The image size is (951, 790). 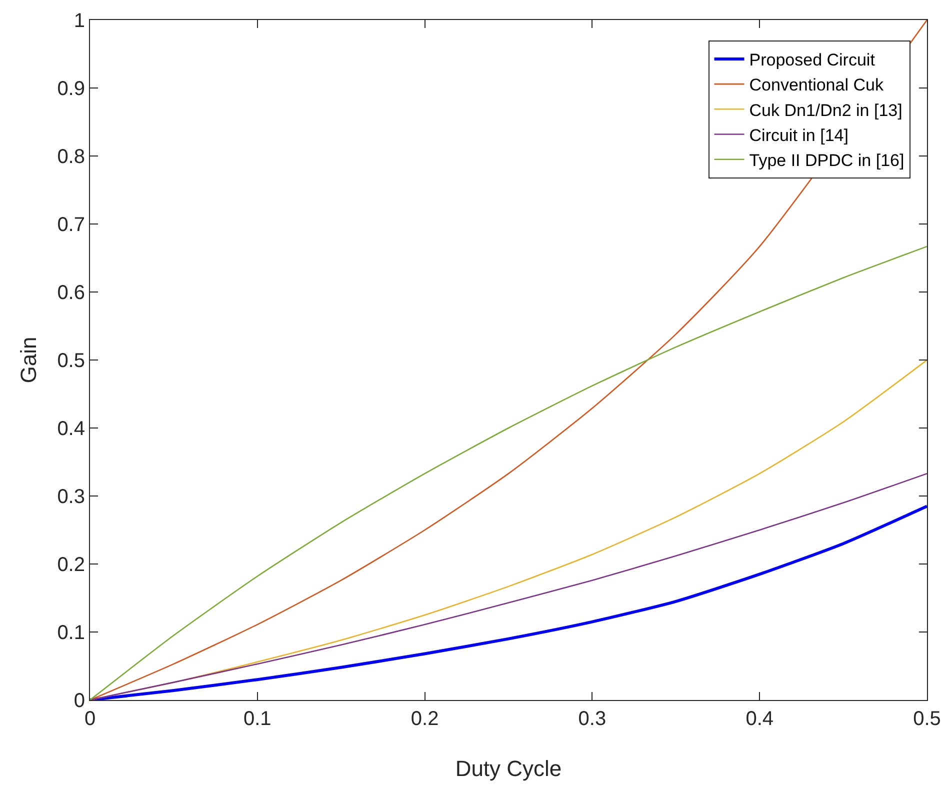 What do you see at coordinates (71, 89) in the screenshot?
I see `y-tick-label: 0.9` at bounding box center [71, 89].